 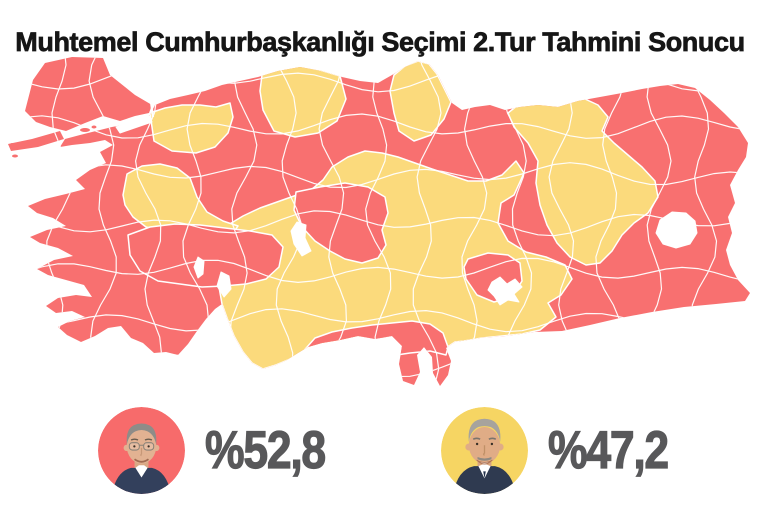 I want to click on red-candidate-photo, so click(x=141, y=450).